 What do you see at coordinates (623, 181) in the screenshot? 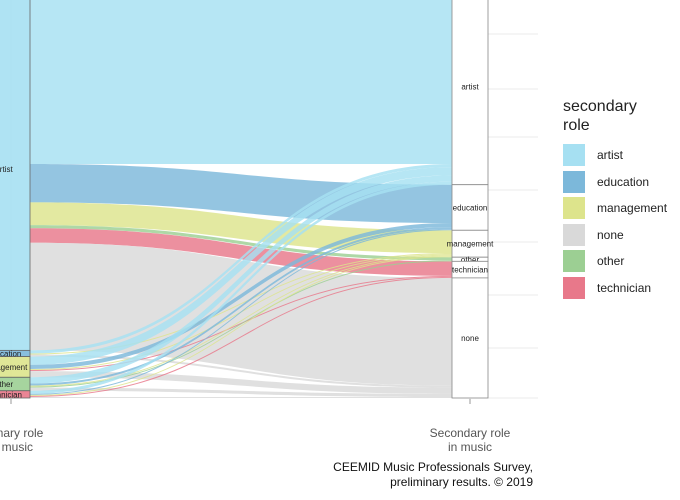
I see `legend-label: education` at bounding box center [623, 181].